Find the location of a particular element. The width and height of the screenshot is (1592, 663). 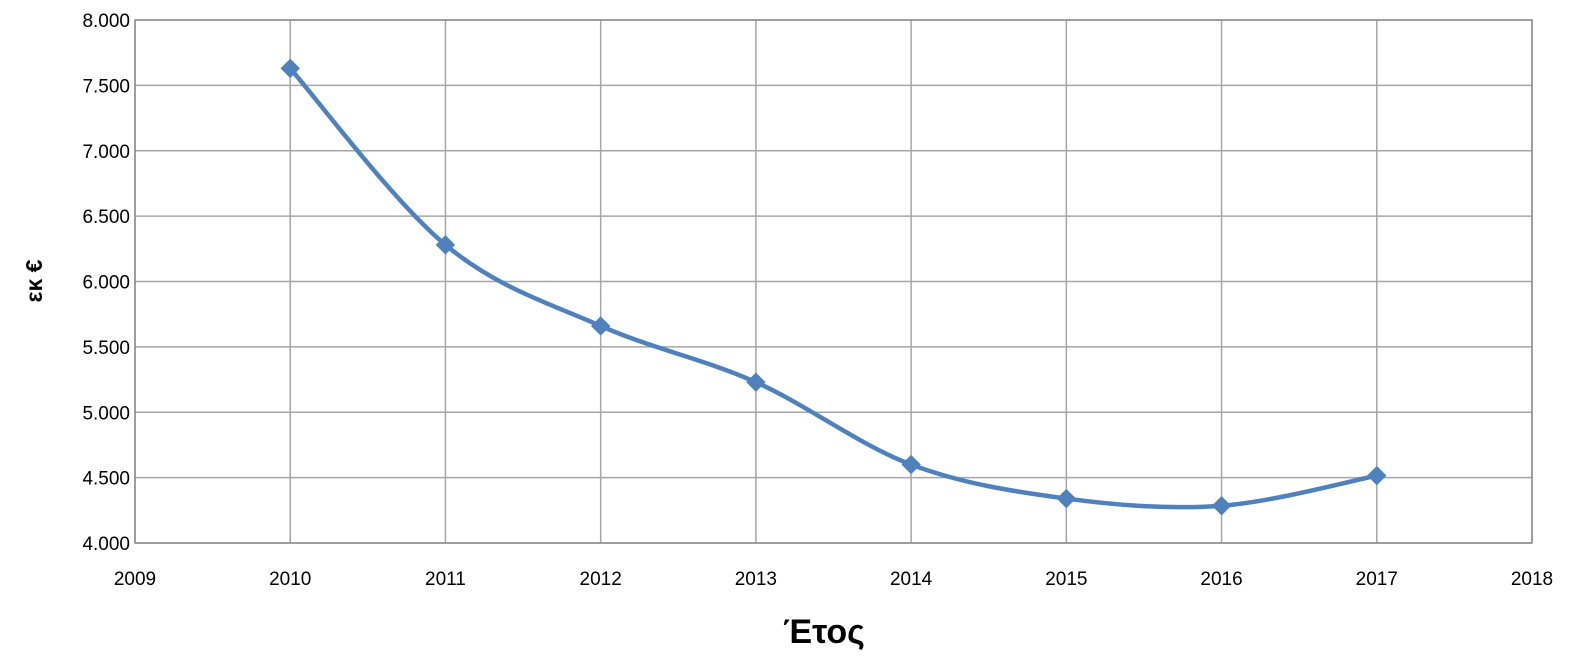

x-tick-label: 2014 is located at coordinates (911, 579).